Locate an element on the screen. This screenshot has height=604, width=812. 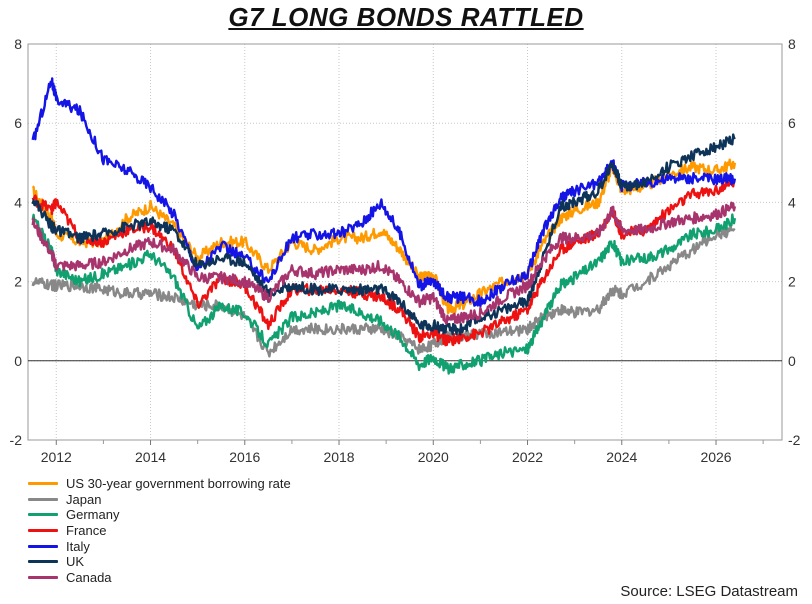
legend-label: Germany is located at coordinates (93, 515).